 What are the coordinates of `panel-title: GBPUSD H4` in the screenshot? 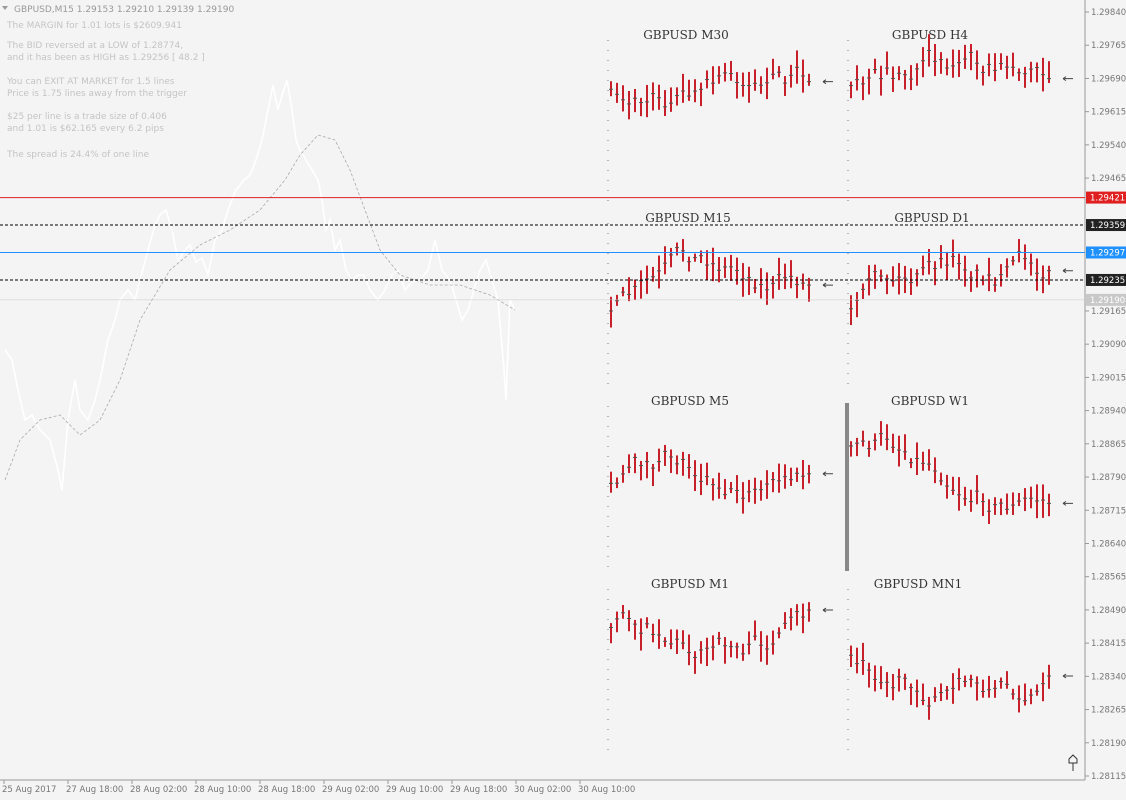 It's located at (930, 35).